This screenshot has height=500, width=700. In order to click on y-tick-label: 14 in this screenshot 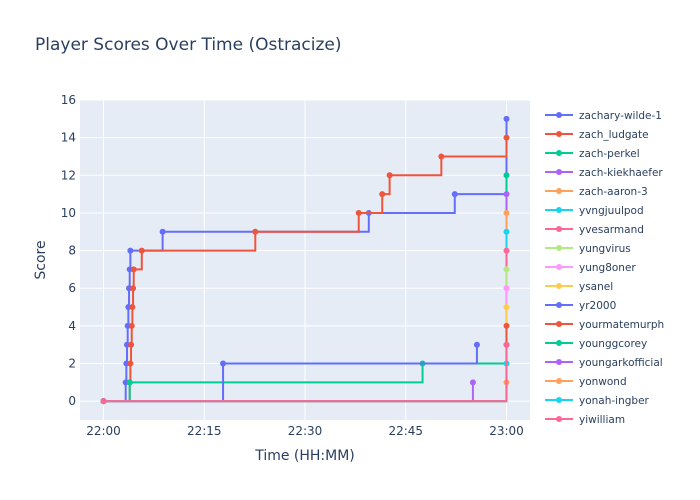, I will do `click(68, 138)`.